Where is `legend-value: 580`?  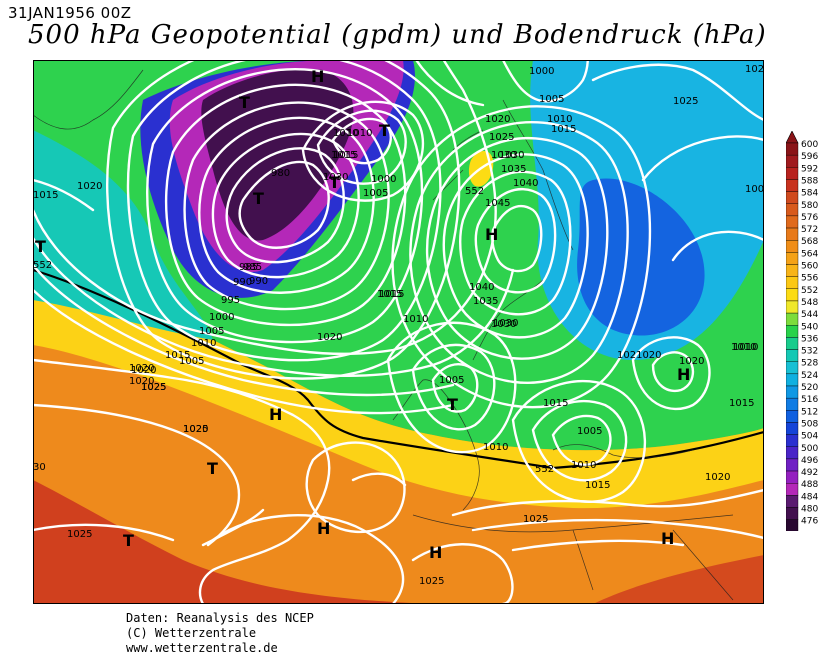 legend-value: 580 is located at coordinates (809, 206).